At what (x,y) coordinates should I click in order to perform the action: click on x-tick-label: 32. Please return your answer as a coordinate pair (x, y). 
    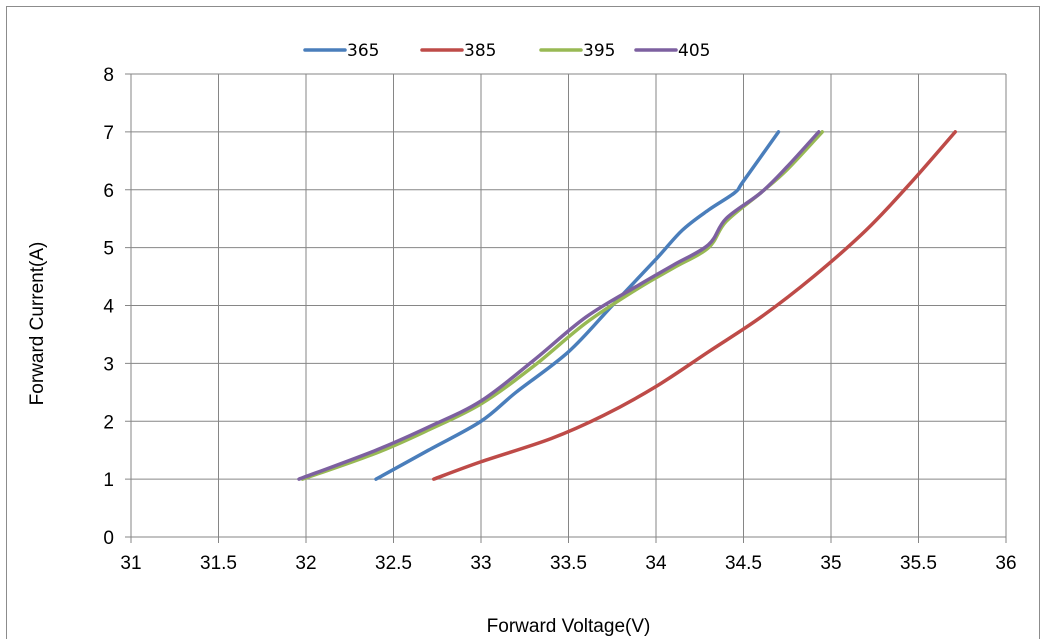
    Looking at the image, I should click on (305, 563).